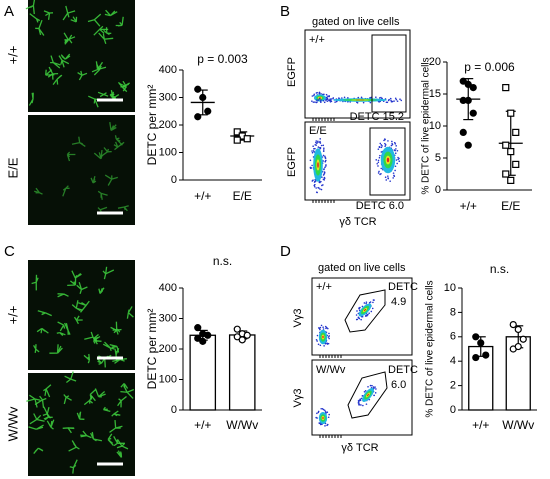 The height and width of the screenshot is (479, 550). What do you see at coordinates (298, 318) in the screenshot?
I see `flow-y-label: Vγ3` at bounding box center [298, 318].